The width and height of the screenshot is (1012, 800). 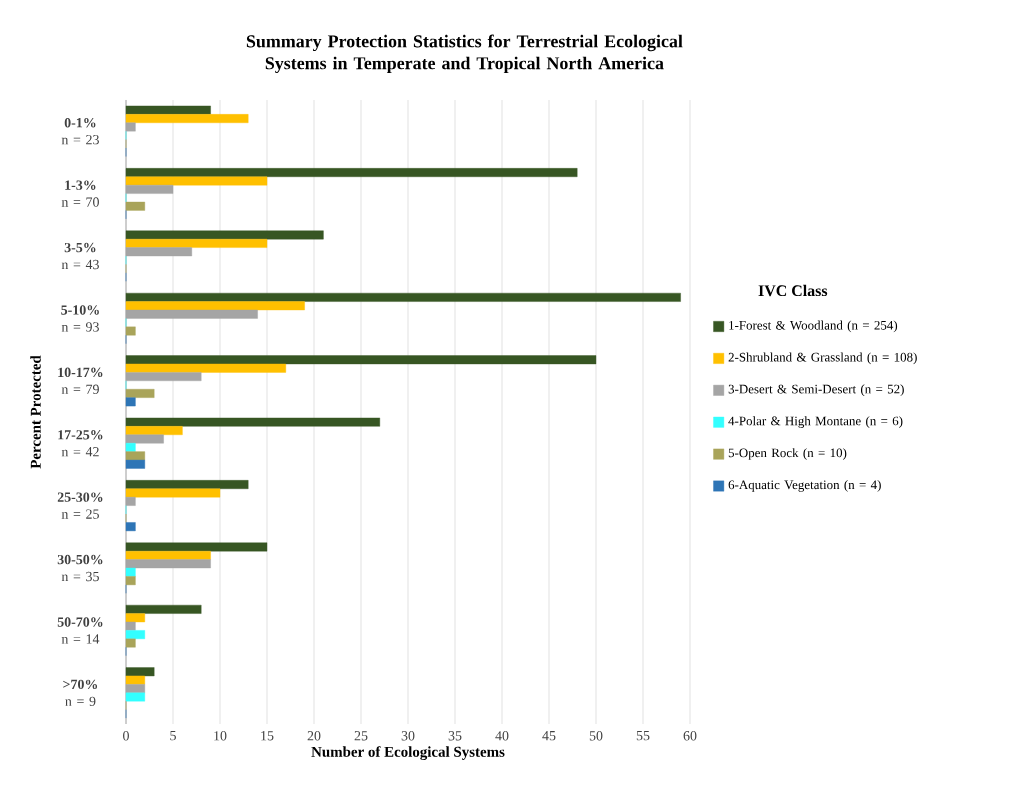 What do you see at coordinates (464, 53) in the screenshot?
I see `chart-title: Summary Protection Statistics for Terrestrial Ecological Systems in Temperate and Tropical North America` at bounding box center [464, 53].